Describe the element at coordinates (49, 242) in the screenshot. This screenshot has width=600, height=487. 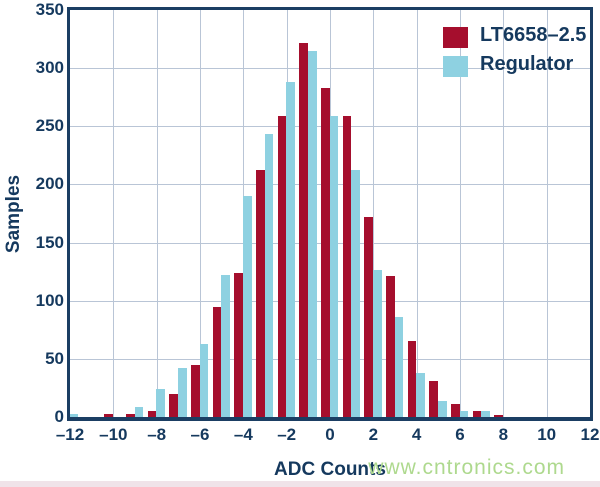
I see `y-tick-label: 150` at that location.